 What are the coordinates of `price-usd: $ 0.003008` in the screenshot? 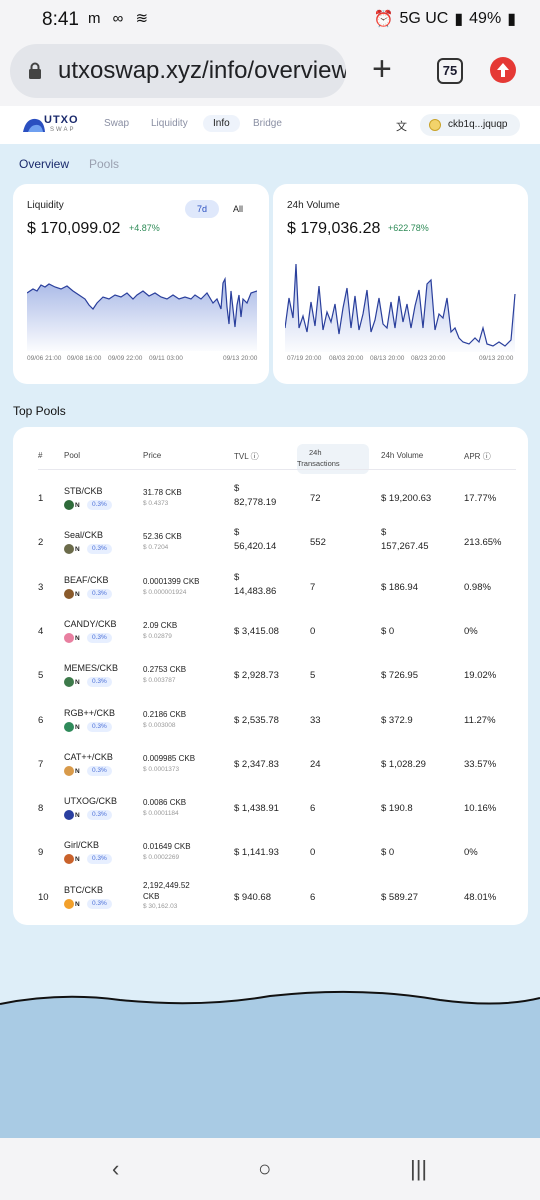 It's located at (159, 725).